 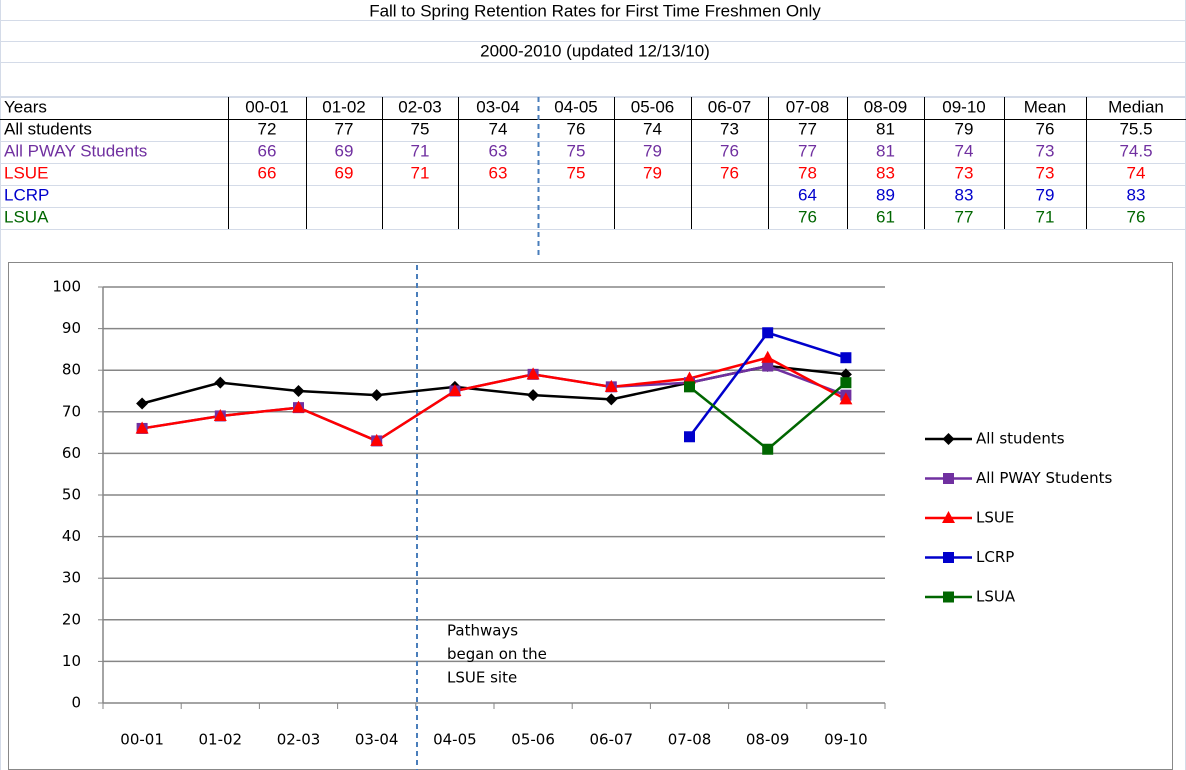 What do you see at coordinates (221, 740) in the screenshot?
I see `x-tick-label: 01-02` at bounding box center [221, 740].